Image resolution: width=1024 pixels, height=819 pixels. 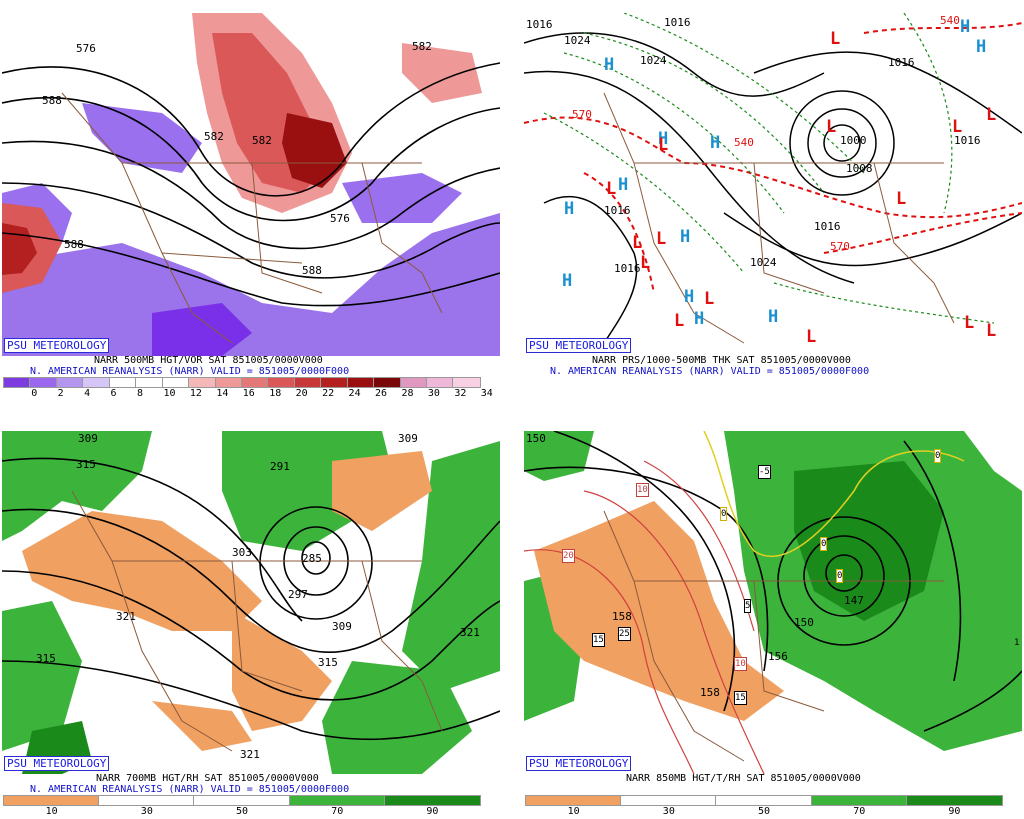 I want to click on temp-label: -5, so click(x=764, y=472).